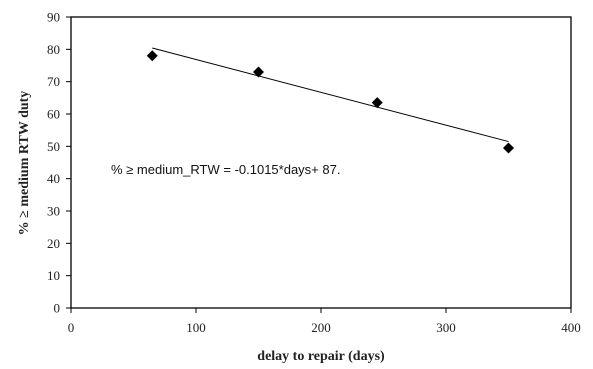 The height and width of the screenshot is (369, 593). Describe the element at coordinates (53, 243) in the screenshot. I see `y-tick-label: 20` at that location.